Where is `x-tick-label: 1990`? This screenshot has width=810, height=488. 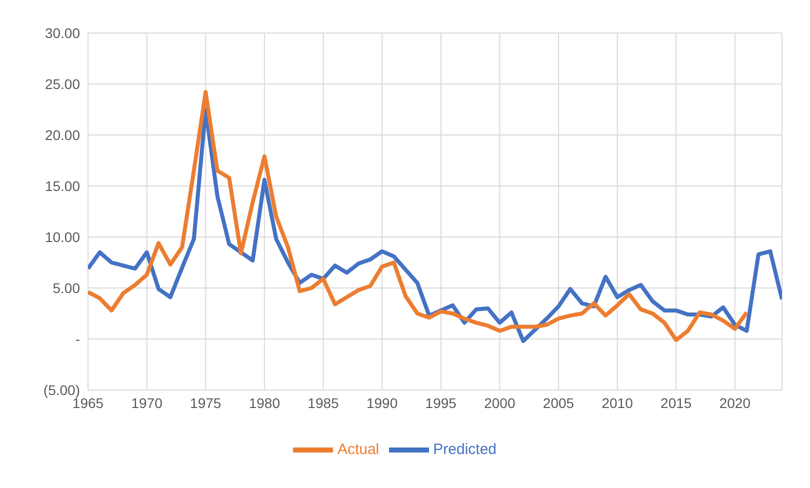
x-tick-label: 1990 is located at coordinates (382, 402).